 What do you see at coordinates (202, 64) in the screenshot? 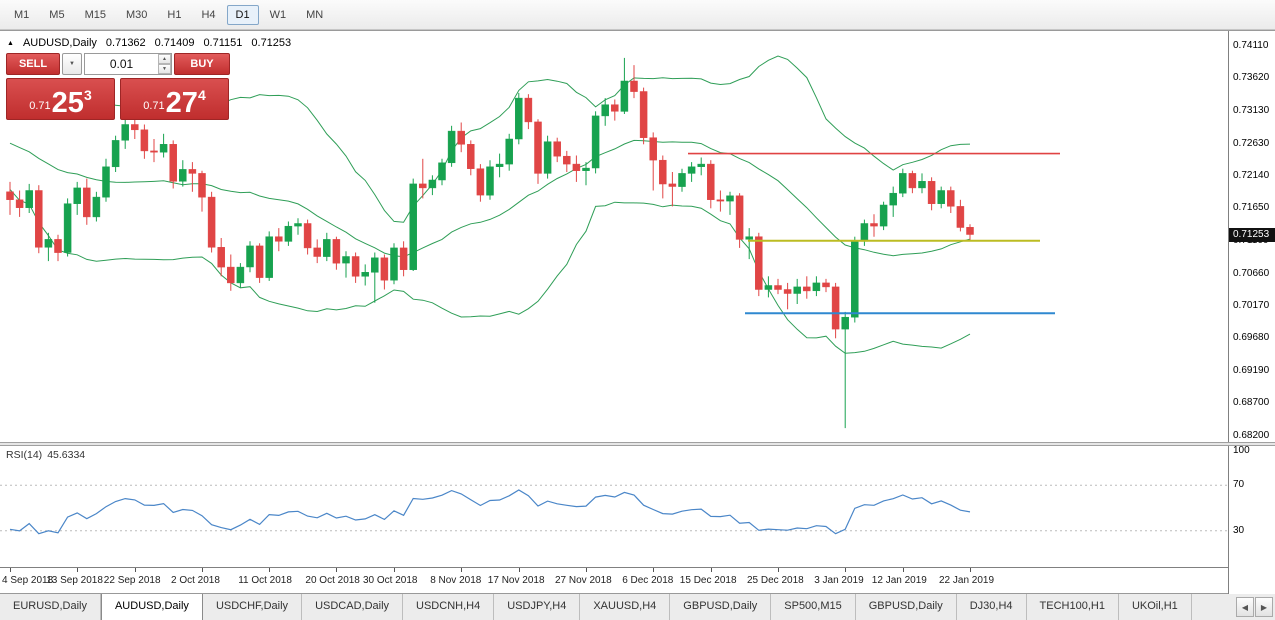
I see `buy-button: BUY` at bounding box center [202, 64].